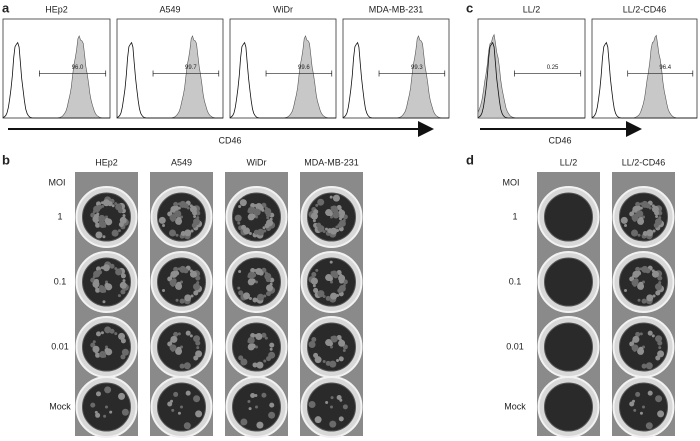 The height and width of the screenshot is (441, 700). I want to click on gate, so click(186, 73).